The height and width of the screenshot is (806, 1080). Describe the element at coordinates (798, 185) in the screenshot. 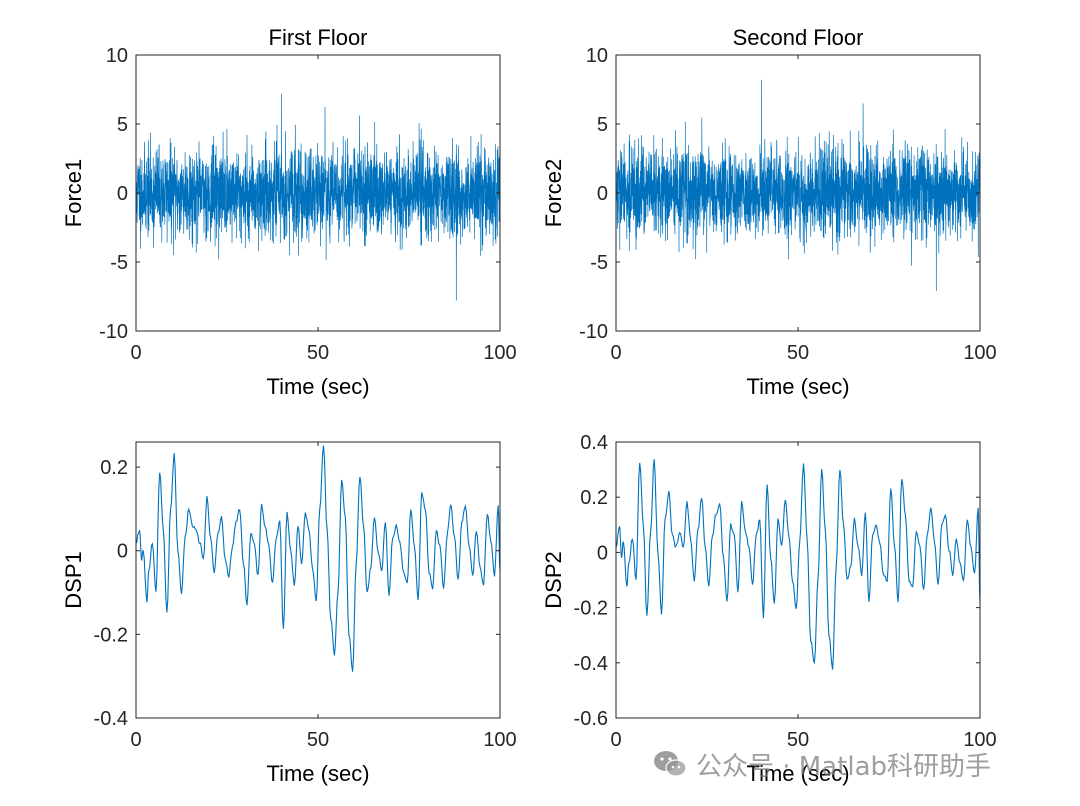

I see `series-line-force2` at that location.